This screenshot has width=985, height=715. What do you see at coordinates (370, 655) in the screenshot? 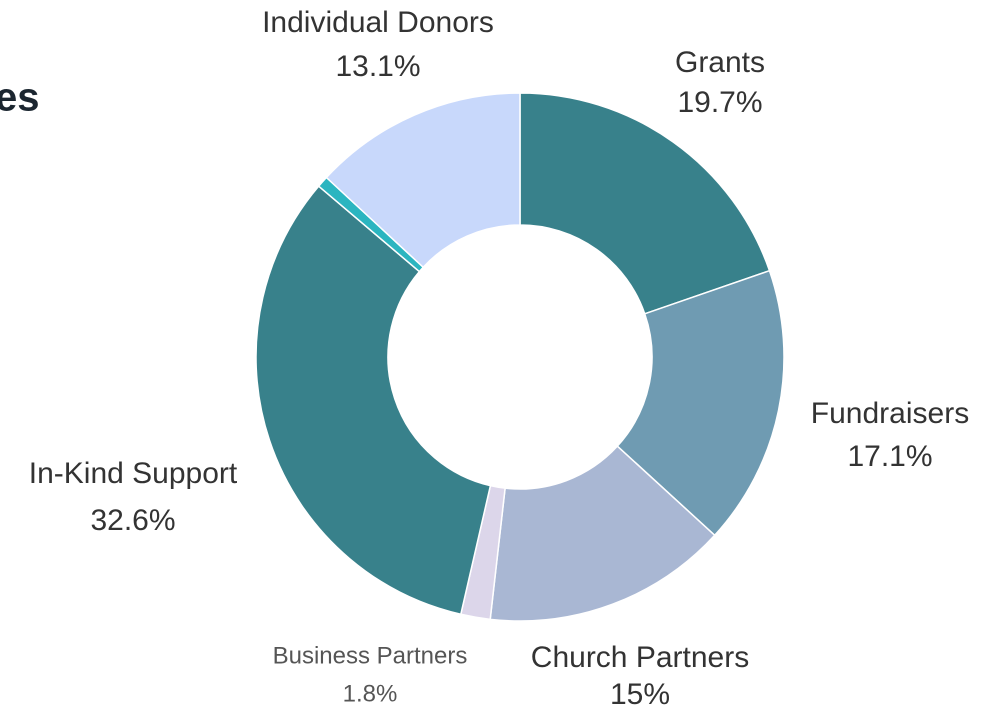
I see `segment-label: Business Partners` at bounding box center [370, 655].